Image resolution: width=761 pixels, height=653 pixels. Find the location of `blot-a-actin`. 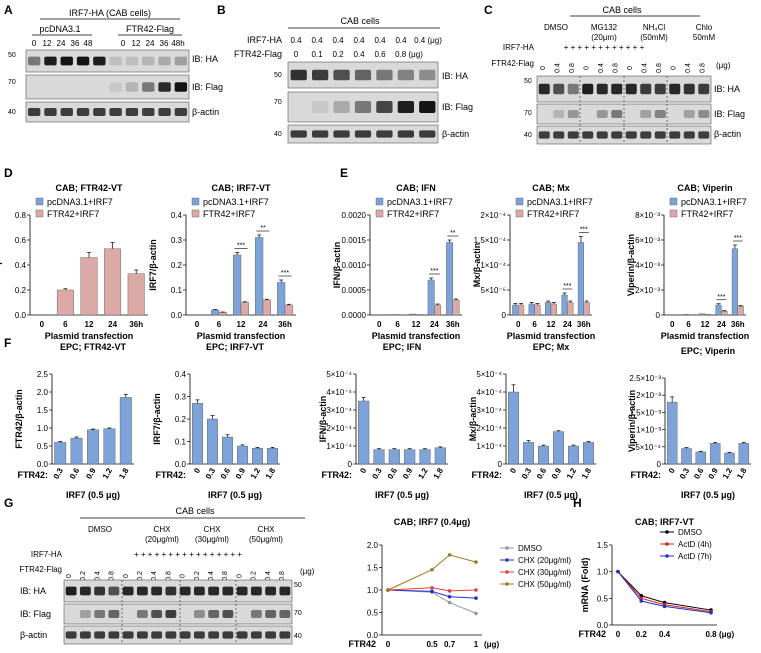

blot-a-actin is located at coordinates (107, 112).